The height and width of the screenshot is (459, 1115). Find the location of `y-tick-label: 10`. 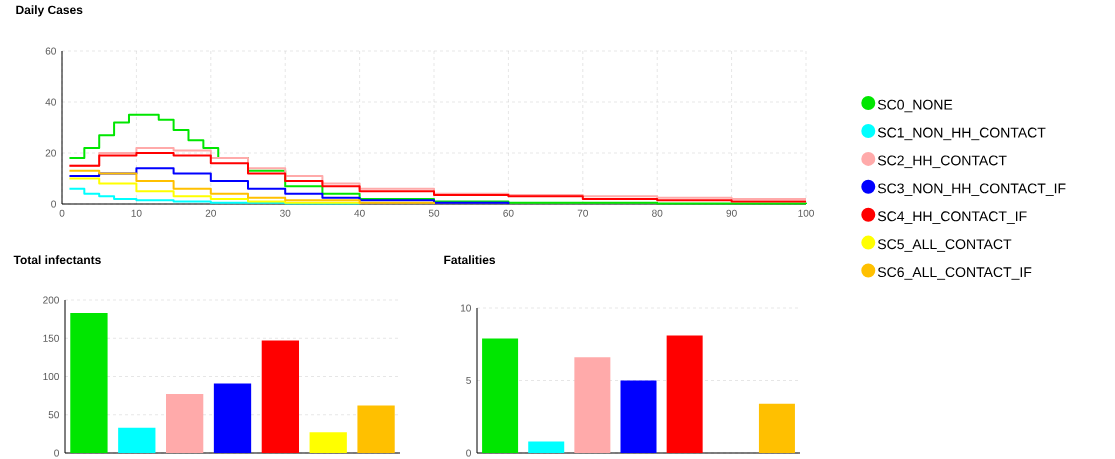

y-tick-label: 10 is located at coordinates (465, 308).